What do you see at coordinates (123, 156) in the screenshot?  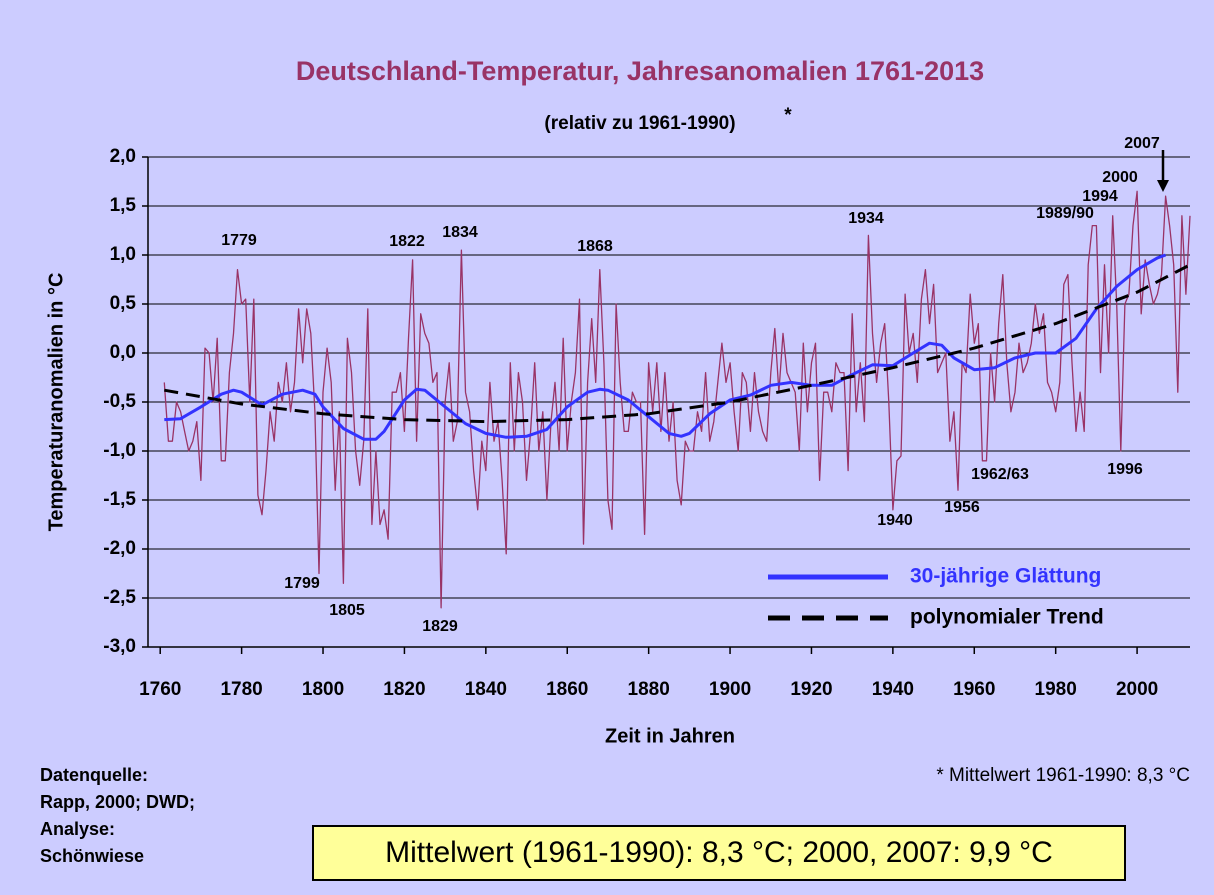 I see `y-tick-label: 2,0` at bounding box center [123, 156].